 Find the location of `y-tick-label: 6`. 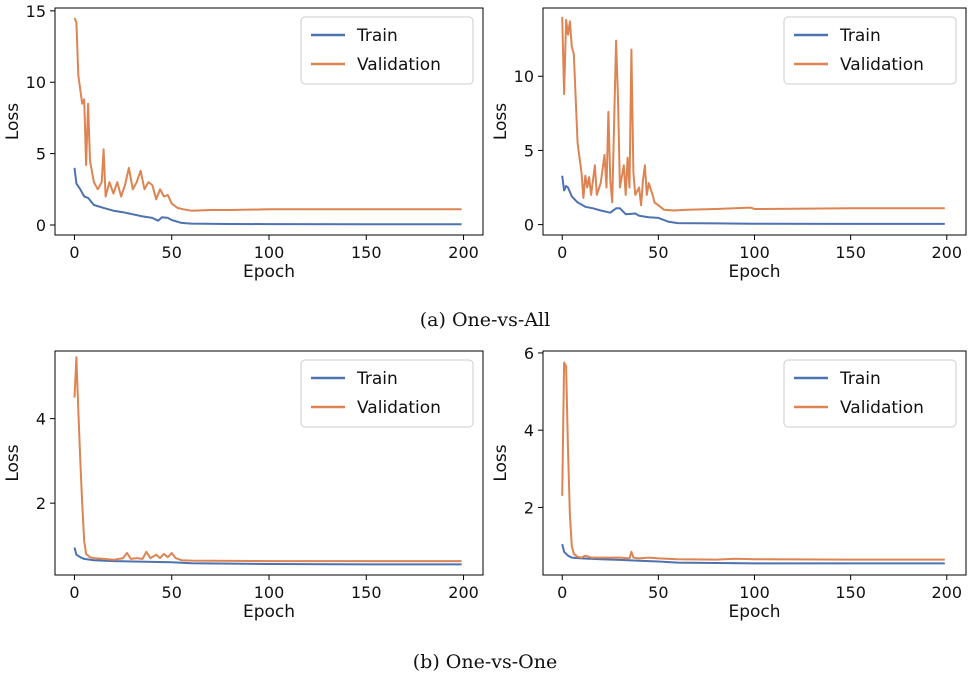

y-tick-label: 6 is located at coordinates (529, 353).